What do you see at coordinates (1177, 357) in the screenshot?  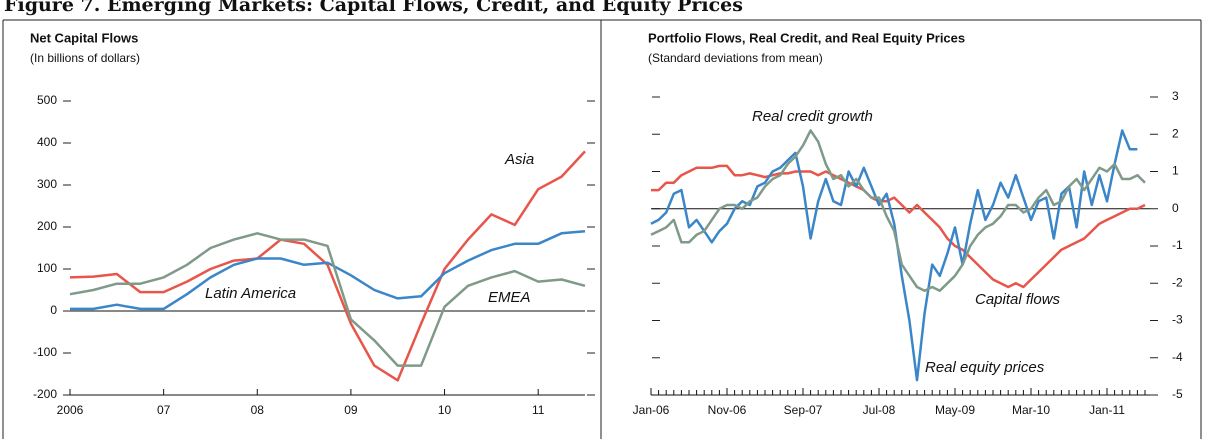 I see `y-tick-label: -4` at bounding box center [1177, 357].